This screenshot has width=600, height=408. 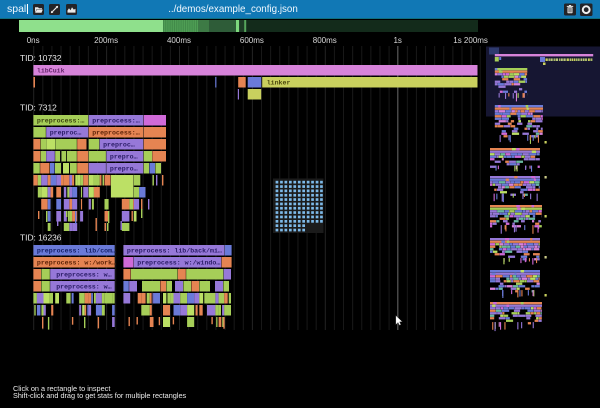 I want to click on svg-text: 200ms, so click(x=106, y=40).